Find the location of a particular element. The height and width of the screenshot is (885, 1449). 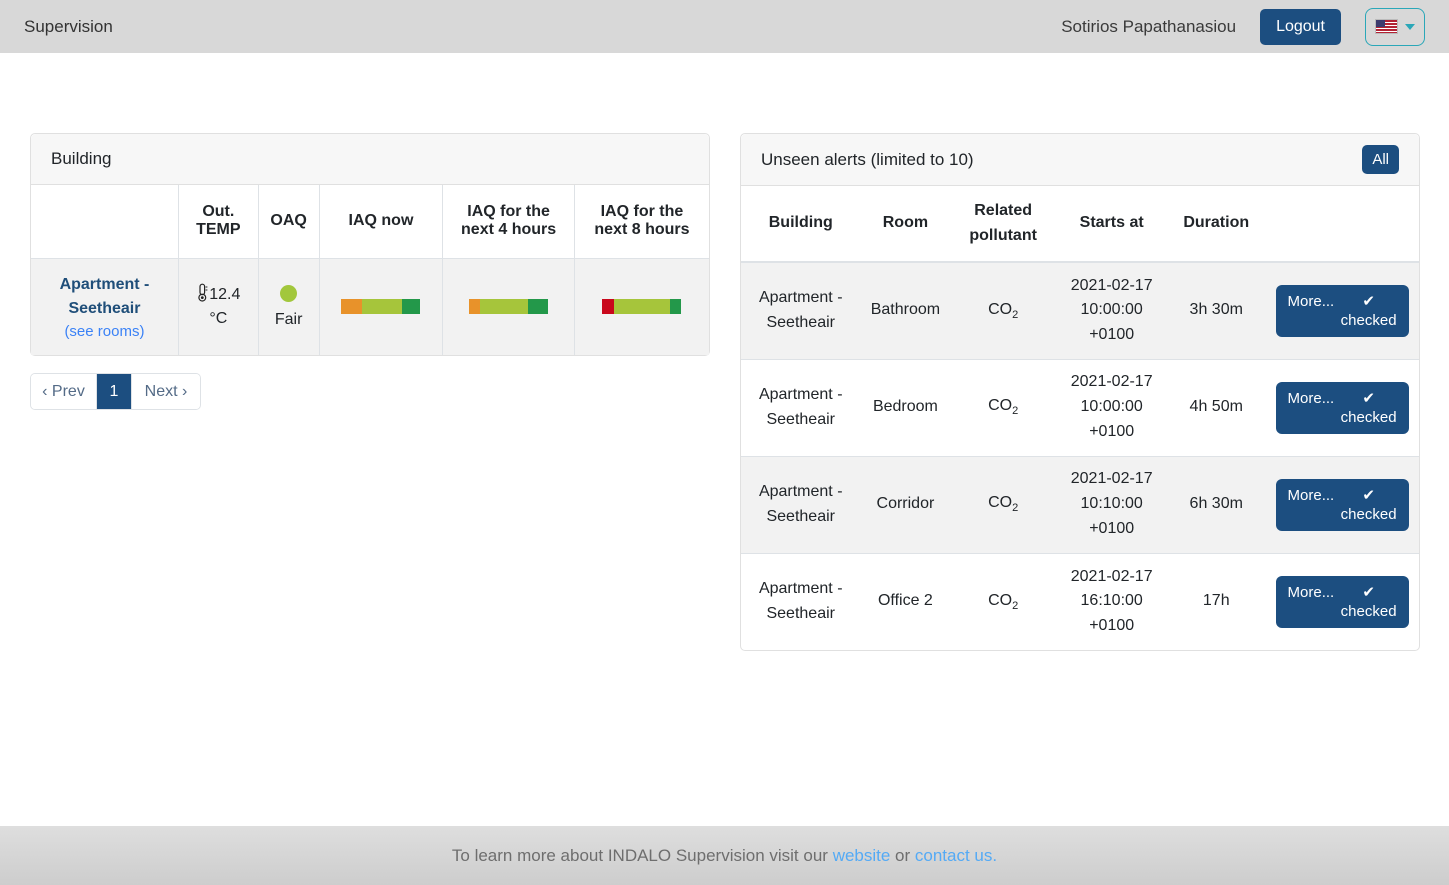

col-header-name is located at coordinates (105, 222).